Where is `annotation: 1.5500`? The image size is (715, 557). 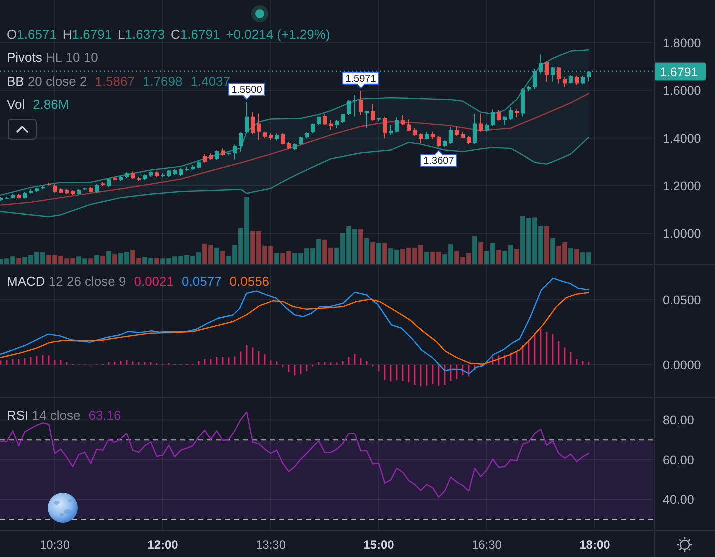 annotation: 1.5500 is located at coordinates (247, 90).